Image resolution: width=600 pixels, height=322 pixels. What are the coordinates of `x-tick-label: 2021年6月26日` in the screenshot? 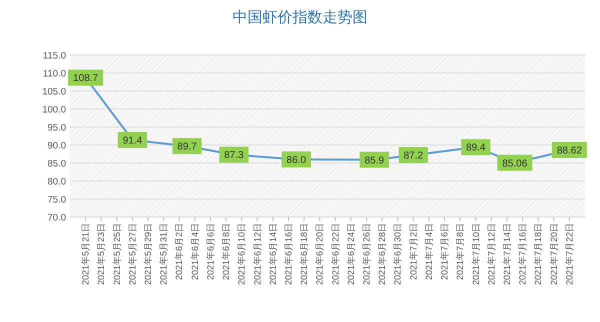 It's located at (367, 254).